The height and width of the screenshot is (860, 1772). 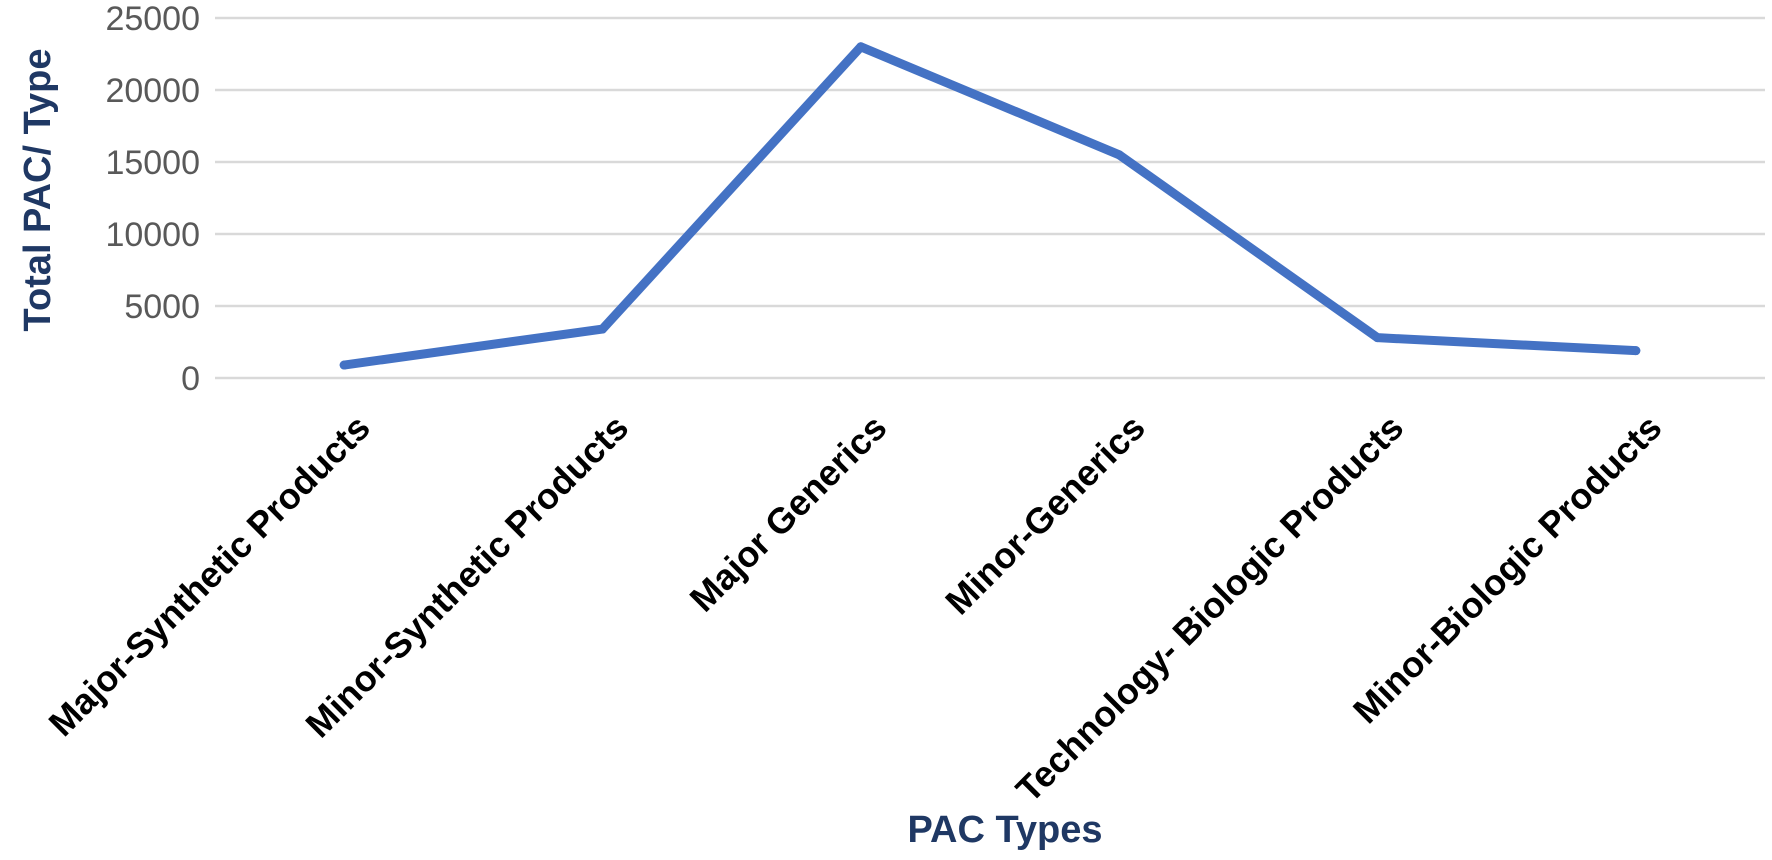 What do you see at coordinates (152, 91) in the screenshot?
I see `y-tick-label: 20000` at bounding box center [152, 91].